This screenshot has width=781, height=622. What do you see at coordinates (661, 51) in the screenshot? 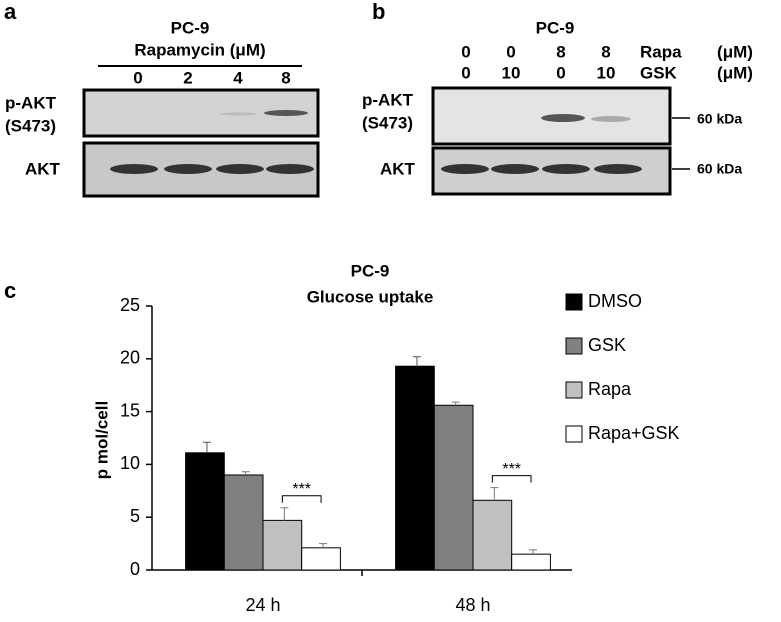
I see `condition-name: Rapa` at bounding box center [661, 51].